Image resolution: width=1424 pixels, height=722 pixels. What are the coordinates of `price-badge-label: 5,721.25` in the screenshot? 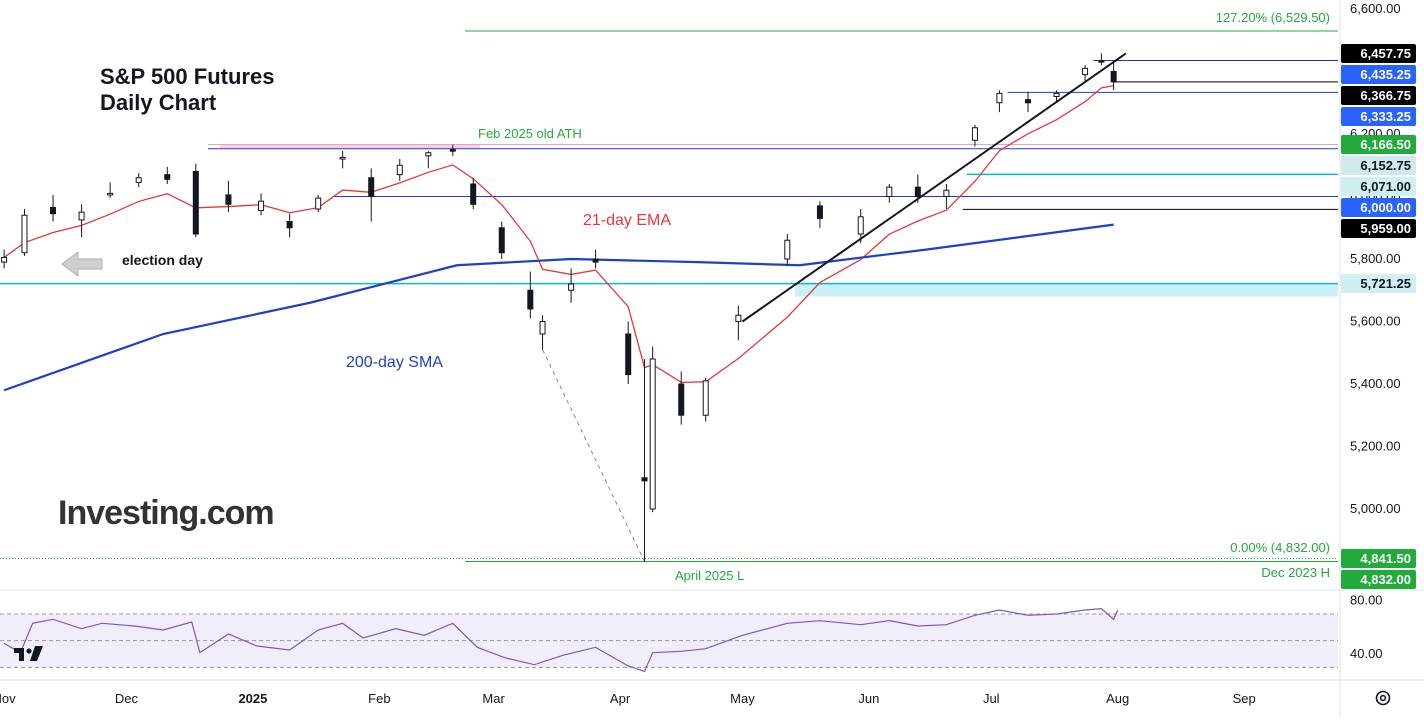 It's located at (1385, 283).